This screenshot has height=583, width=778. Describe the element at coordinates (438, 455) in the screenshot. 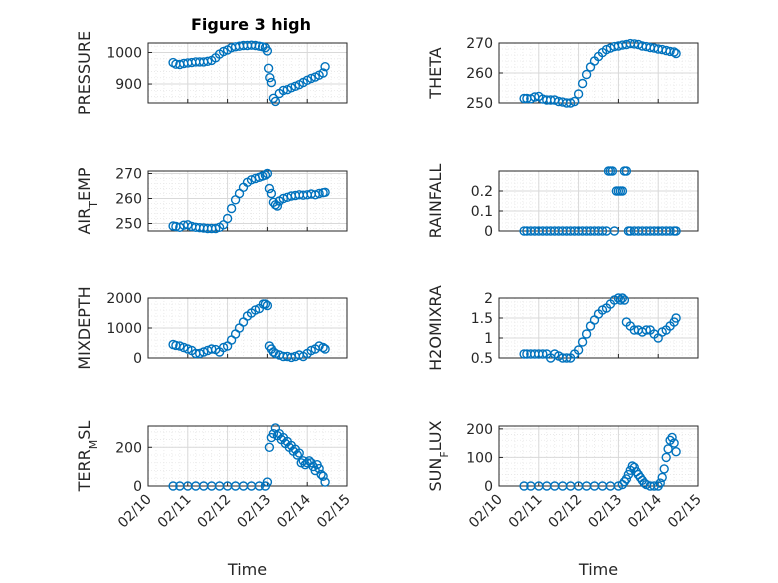

I see `y-axis-label: SUNFLUX` at that location.